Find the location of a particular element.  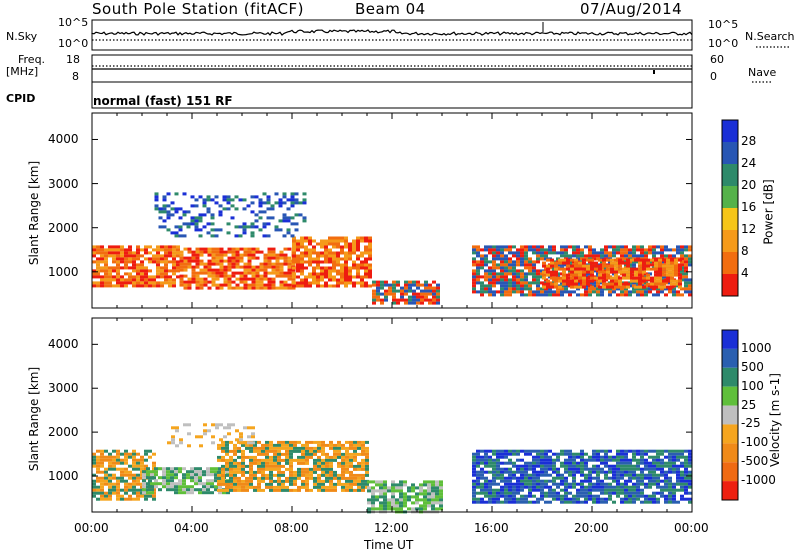

power-colorbar-tick: 8 is located at coordinates (745, 251).